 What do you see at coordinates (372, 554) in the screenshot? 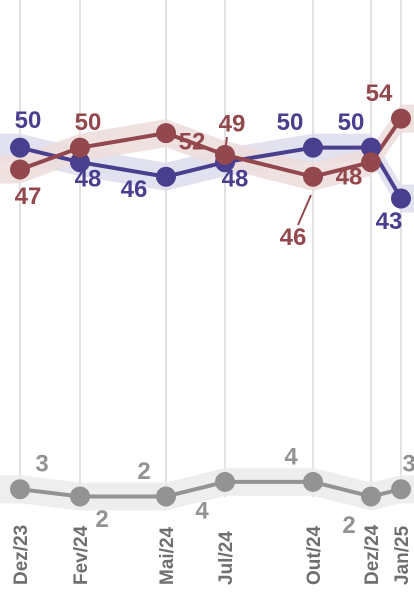
I see `x-tick-label: Dez/24` at bounding box center [372, 554].